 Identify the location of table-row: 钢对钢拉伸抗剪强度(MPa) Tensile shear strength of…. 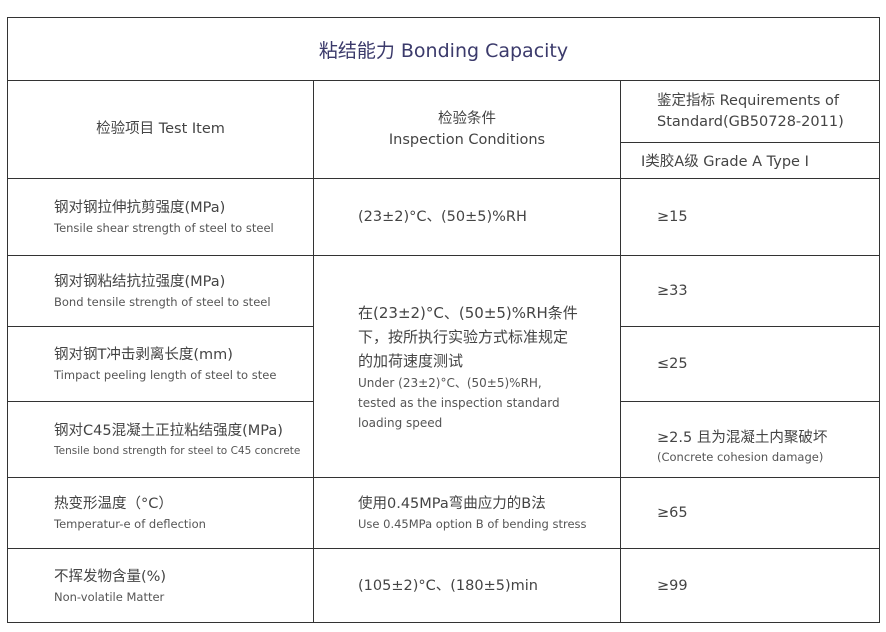
(443, 217).